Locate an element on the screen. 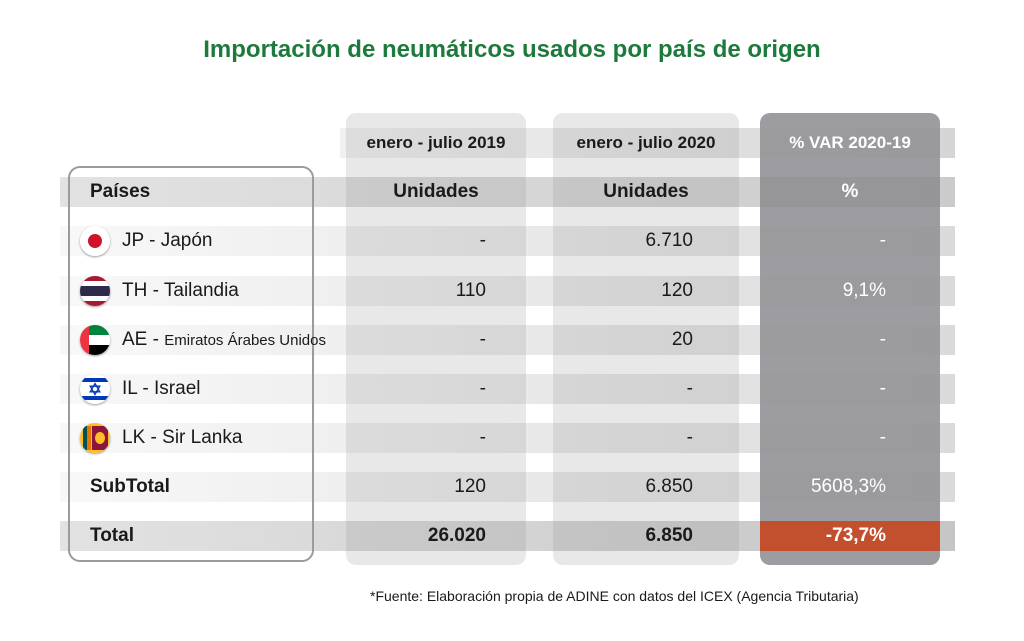 Image resolution: width=1024 pixels, height=641 pixels. units-header-2019: Unidades is located at coordinates (436, 191).